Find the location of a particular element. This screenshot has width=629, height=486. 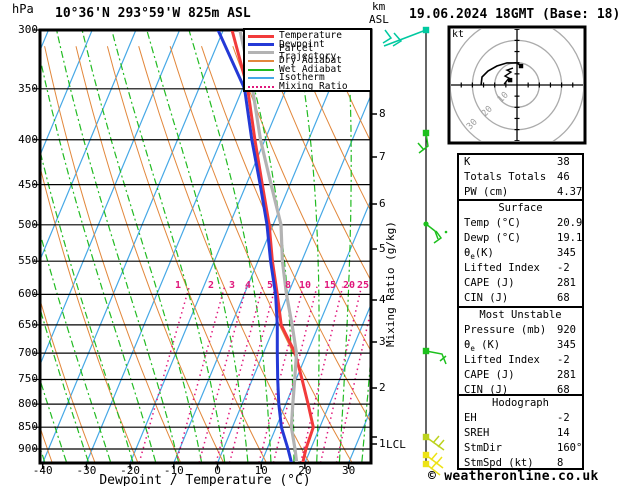

hodograph-row-value: 8 is located at coordinates (560, 463).